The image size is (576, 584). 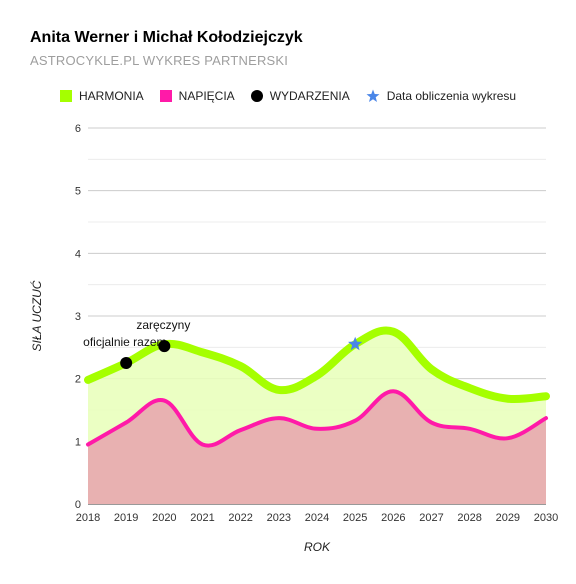 What do you see at coordinates (355, 343) in the screenshot?
I see `calc-date-marker` at bounding box center [355, 343].